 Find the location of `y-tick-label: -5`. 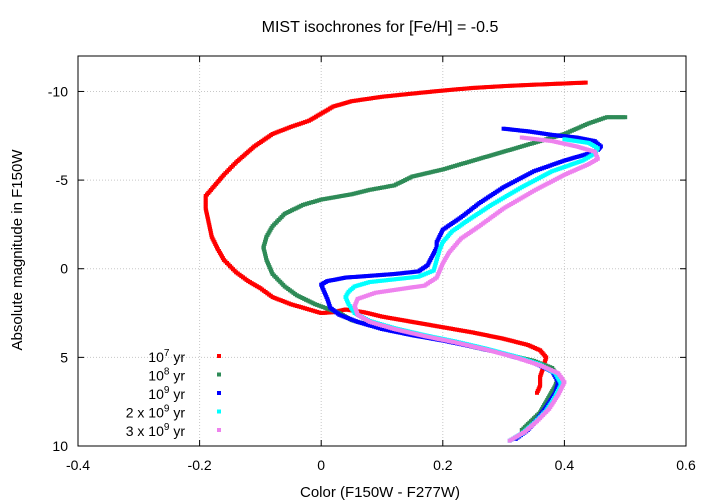

y-tick-label: -5 is located at coordinates (62, 180).